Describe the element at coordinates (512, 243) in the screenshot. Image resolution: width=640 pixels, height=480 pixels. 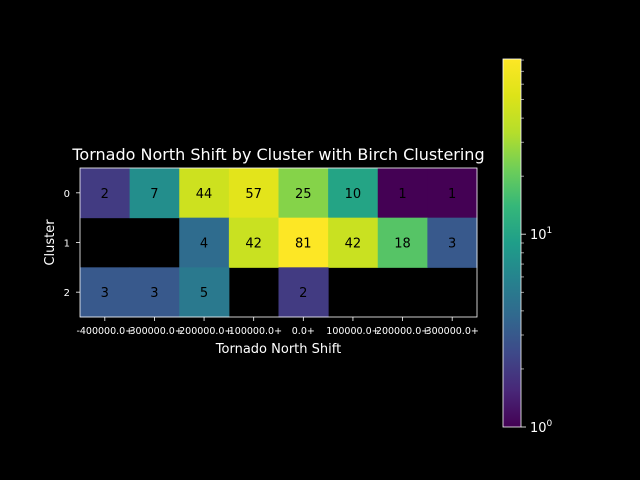
I see `colorbar` at that location.